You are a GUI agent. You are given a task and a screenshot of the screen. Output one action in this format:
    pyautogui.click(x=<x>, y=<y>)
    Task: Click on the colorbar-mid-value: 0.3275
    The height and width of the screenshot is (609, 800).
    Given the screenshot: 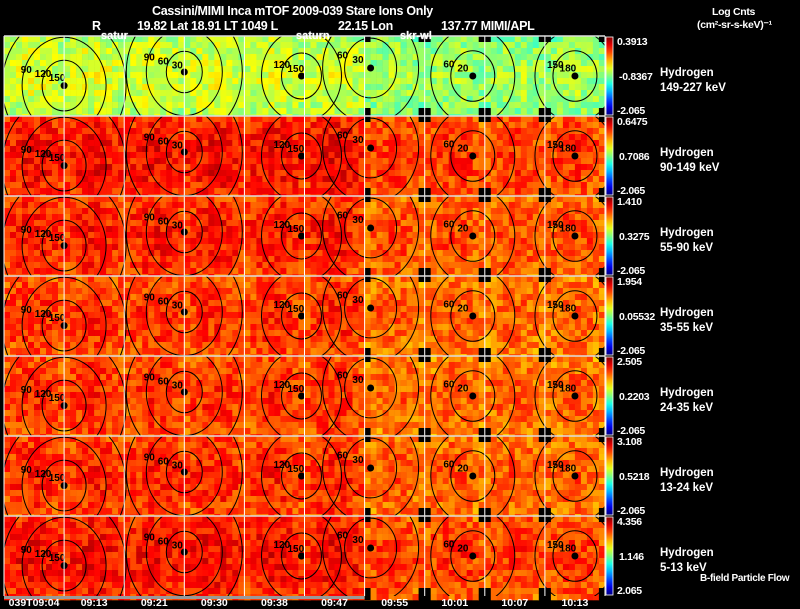 What is the action you would take?
    pyautogui.click(x=634, y=237)
    